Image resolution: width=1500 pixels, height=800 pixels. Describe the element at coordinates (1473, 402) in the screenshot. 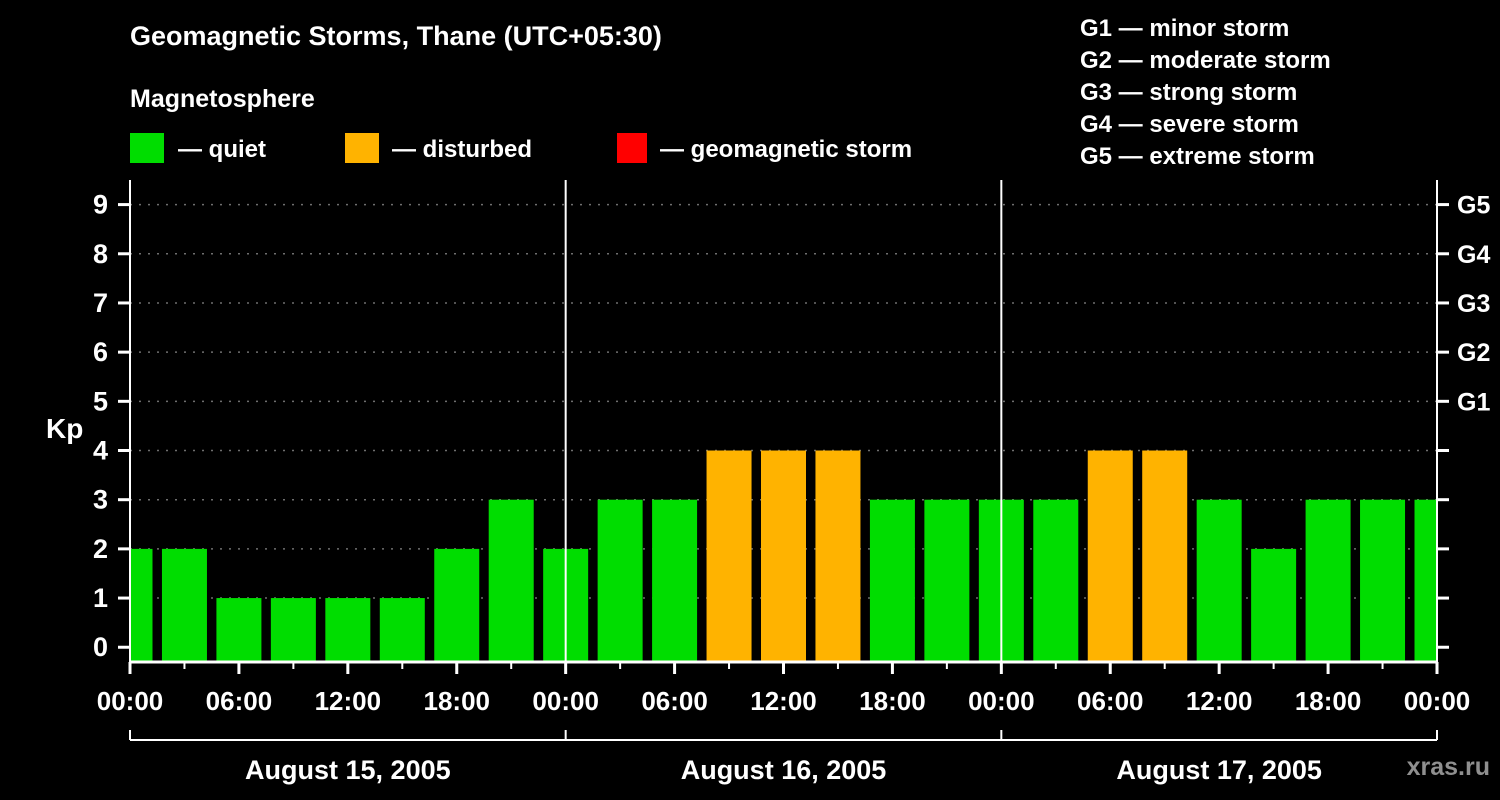

I see `g-scale-label: G1` at that location.